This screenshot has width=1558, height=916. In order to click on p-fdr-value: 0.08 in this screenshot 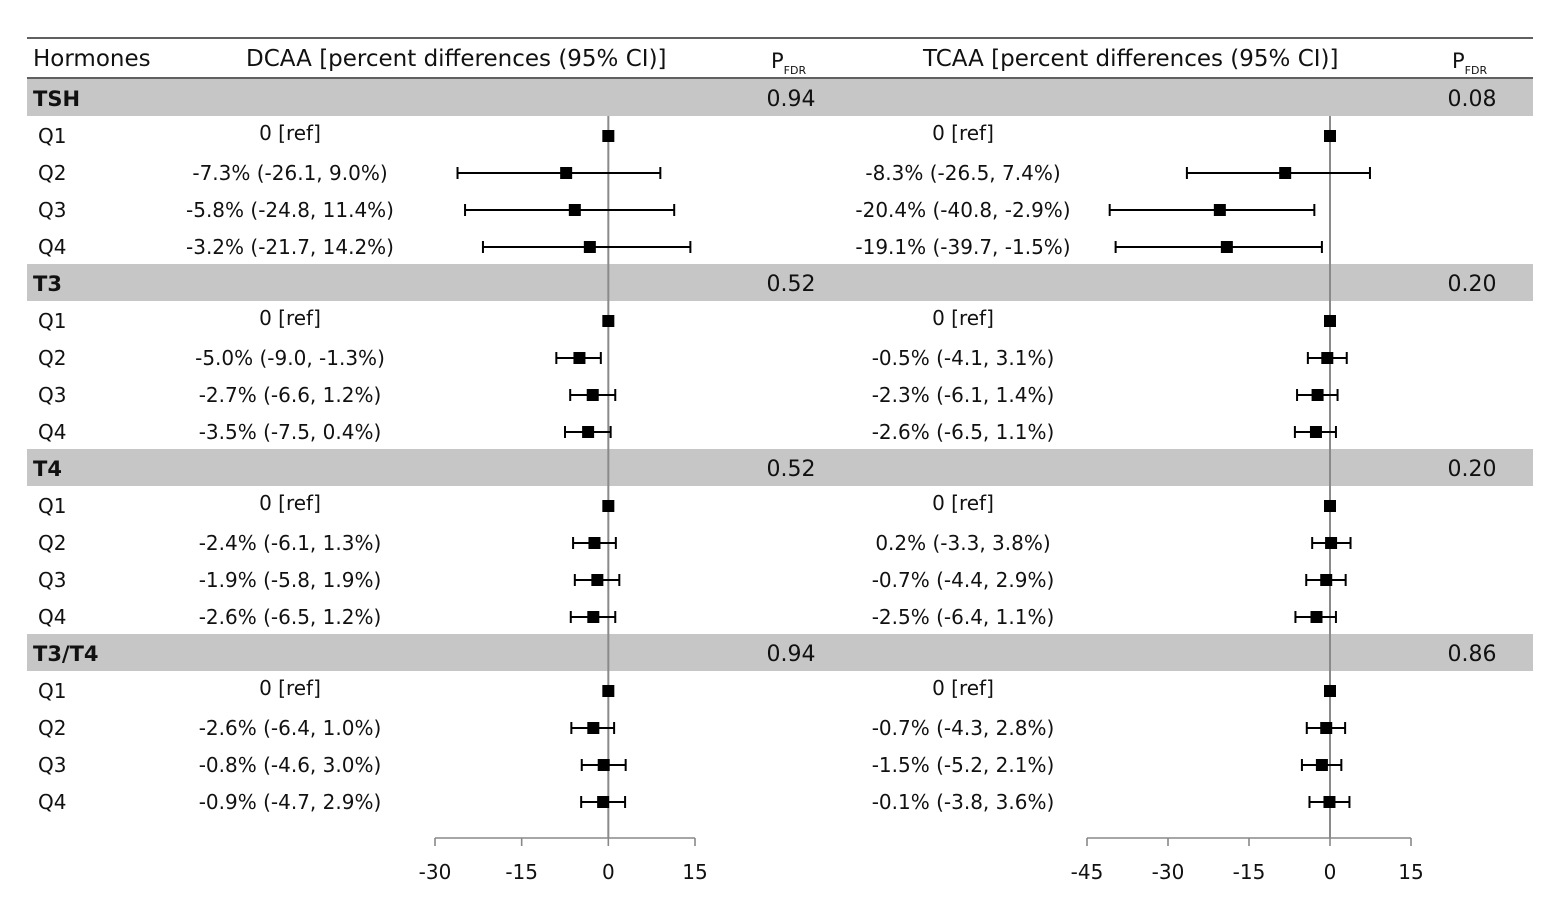, I will do `click(1472, 99)`.